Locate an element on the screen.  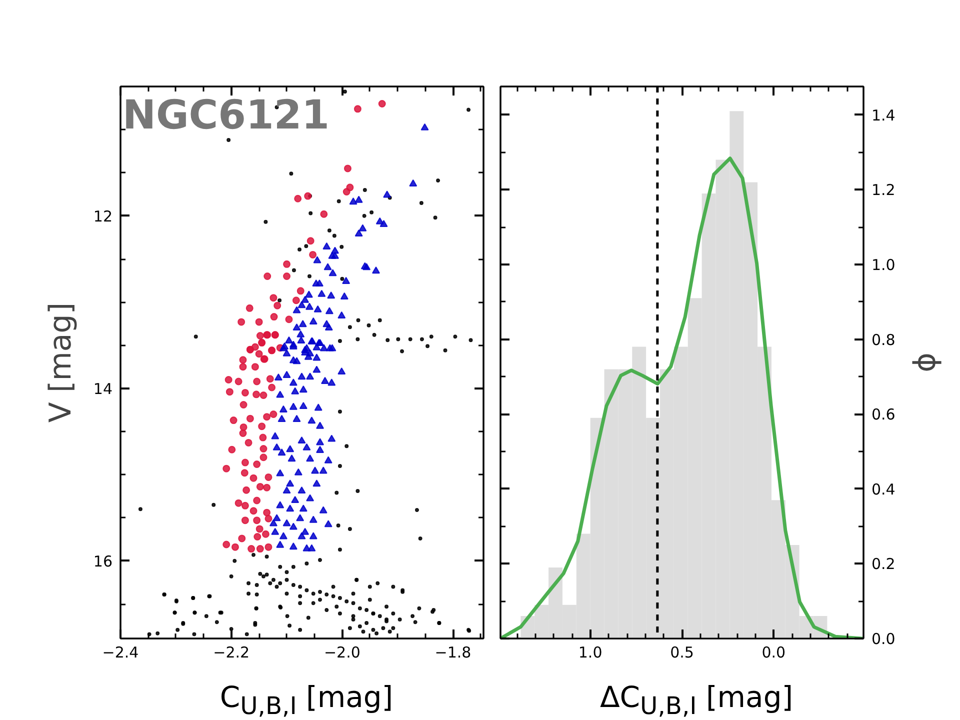
y-tick-label: 1.2 is located at coordinates (884, 190).